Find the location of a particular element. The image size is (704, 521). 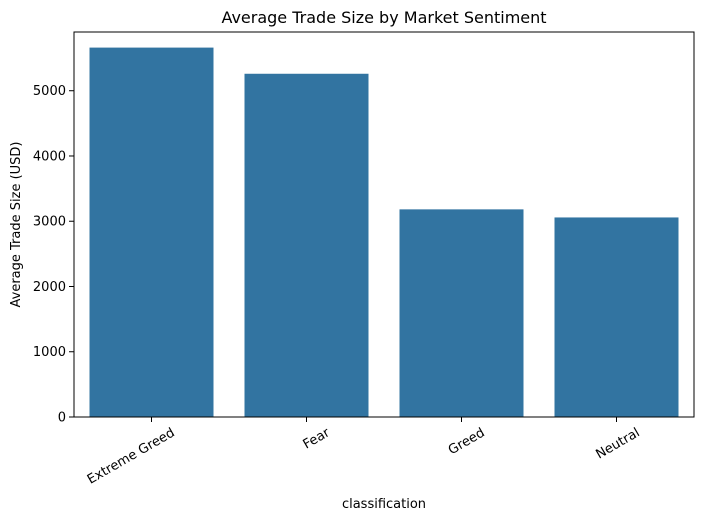

y-tick-label: 2000 is located at coordinates (49, 287).